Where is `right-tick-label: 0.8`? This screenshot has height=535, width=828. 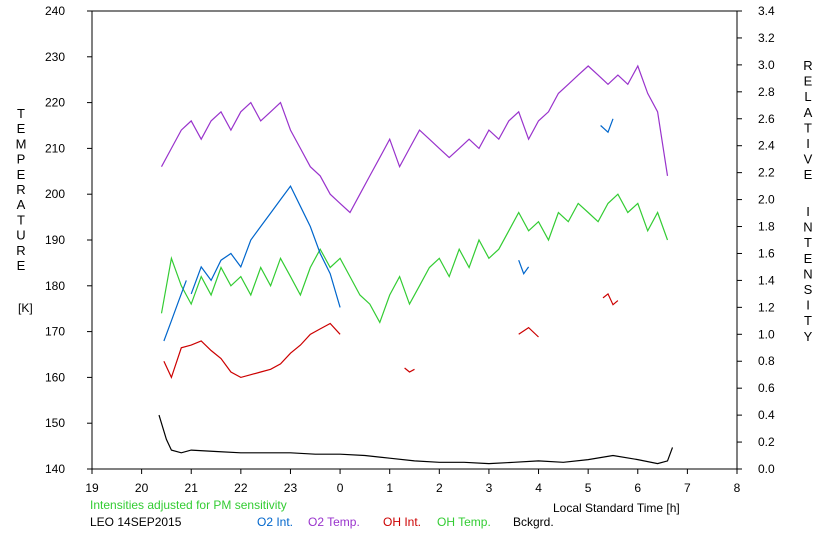
right-tick-label: 0.8 is located at coordinates (766, 361).